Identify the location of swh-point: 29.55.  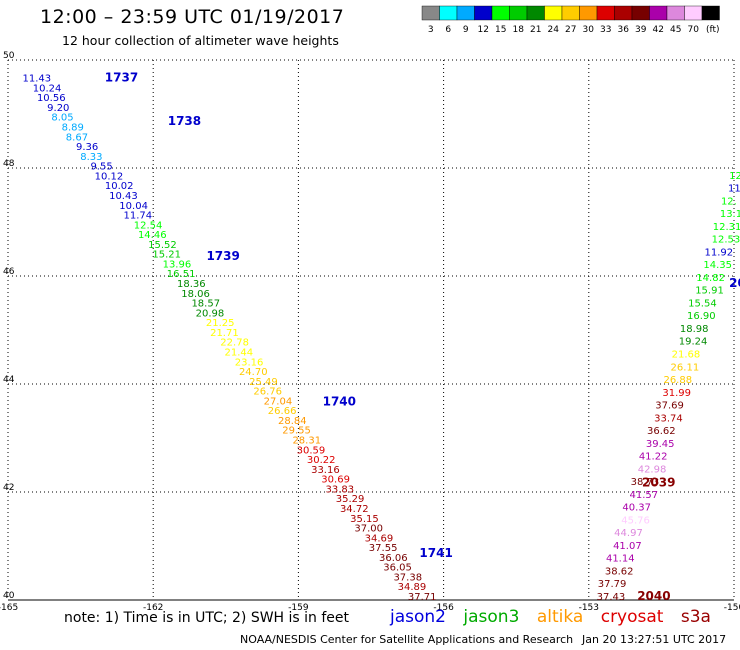
(296, 431).